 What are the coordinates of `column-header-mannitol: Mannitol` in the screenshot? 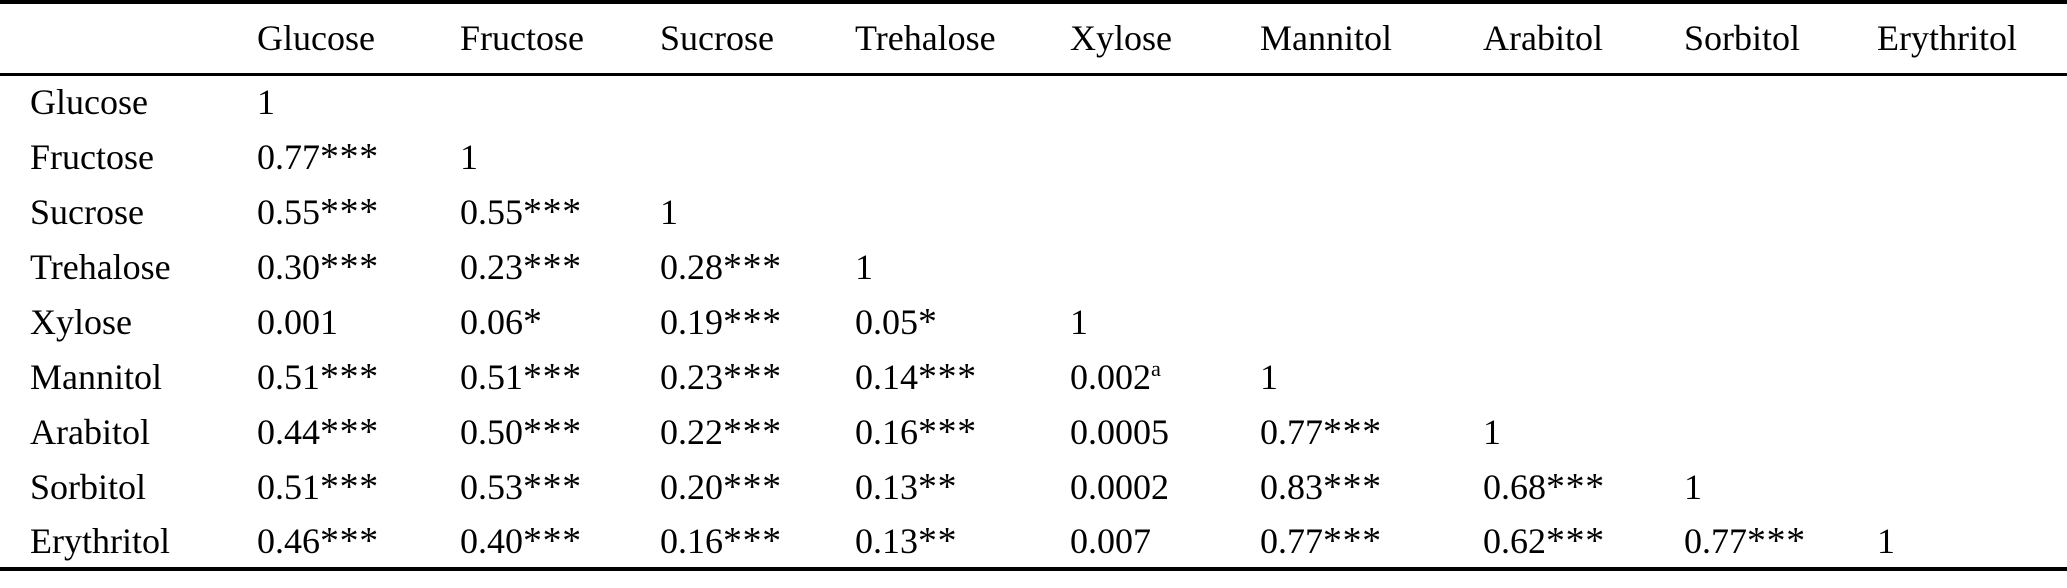 It's located at (1326, 38).